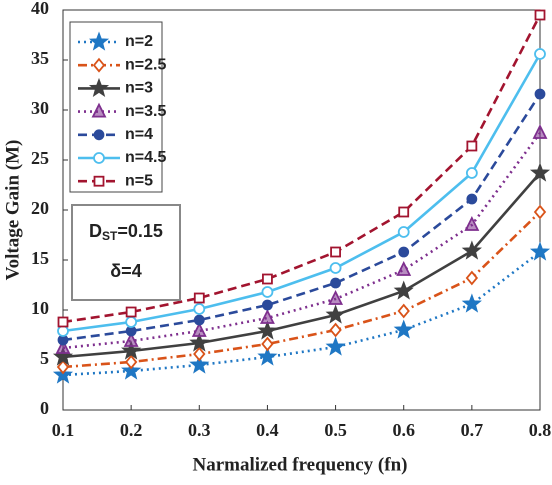  I want to click on annotation-box, so click(126, 252).